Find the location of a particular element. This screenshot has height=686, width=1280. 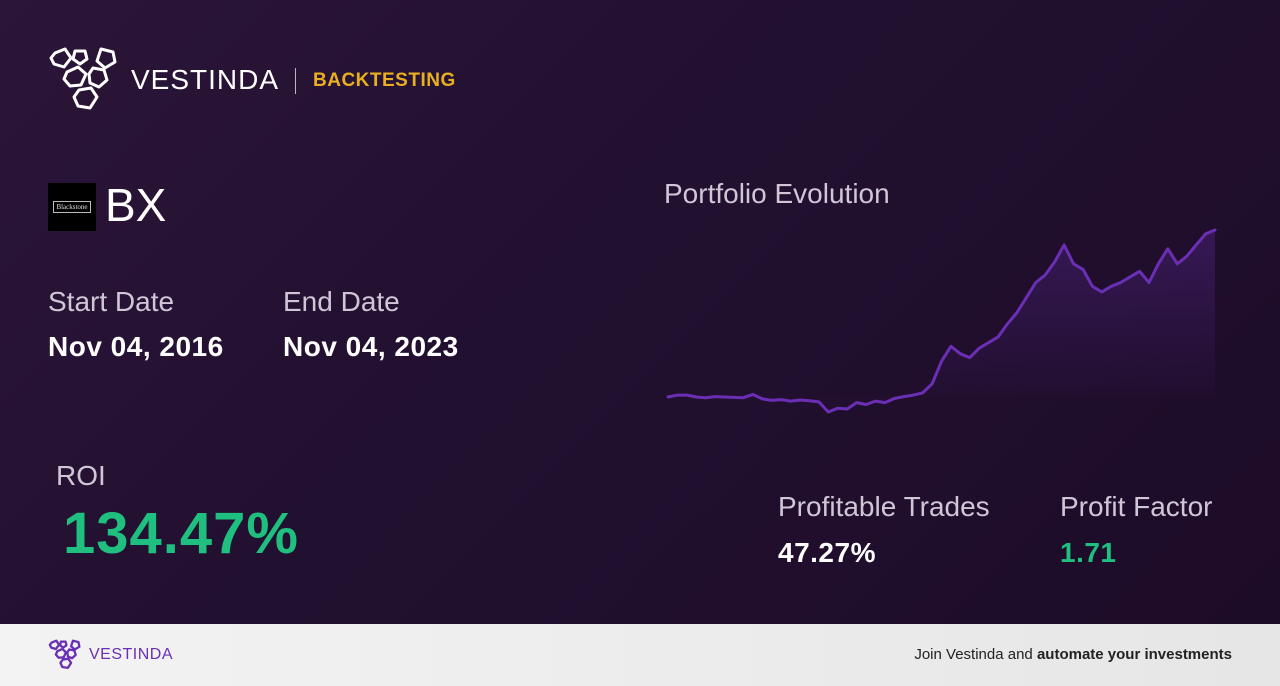

roi-value: 134.47% is located at coordinates (181, 533).